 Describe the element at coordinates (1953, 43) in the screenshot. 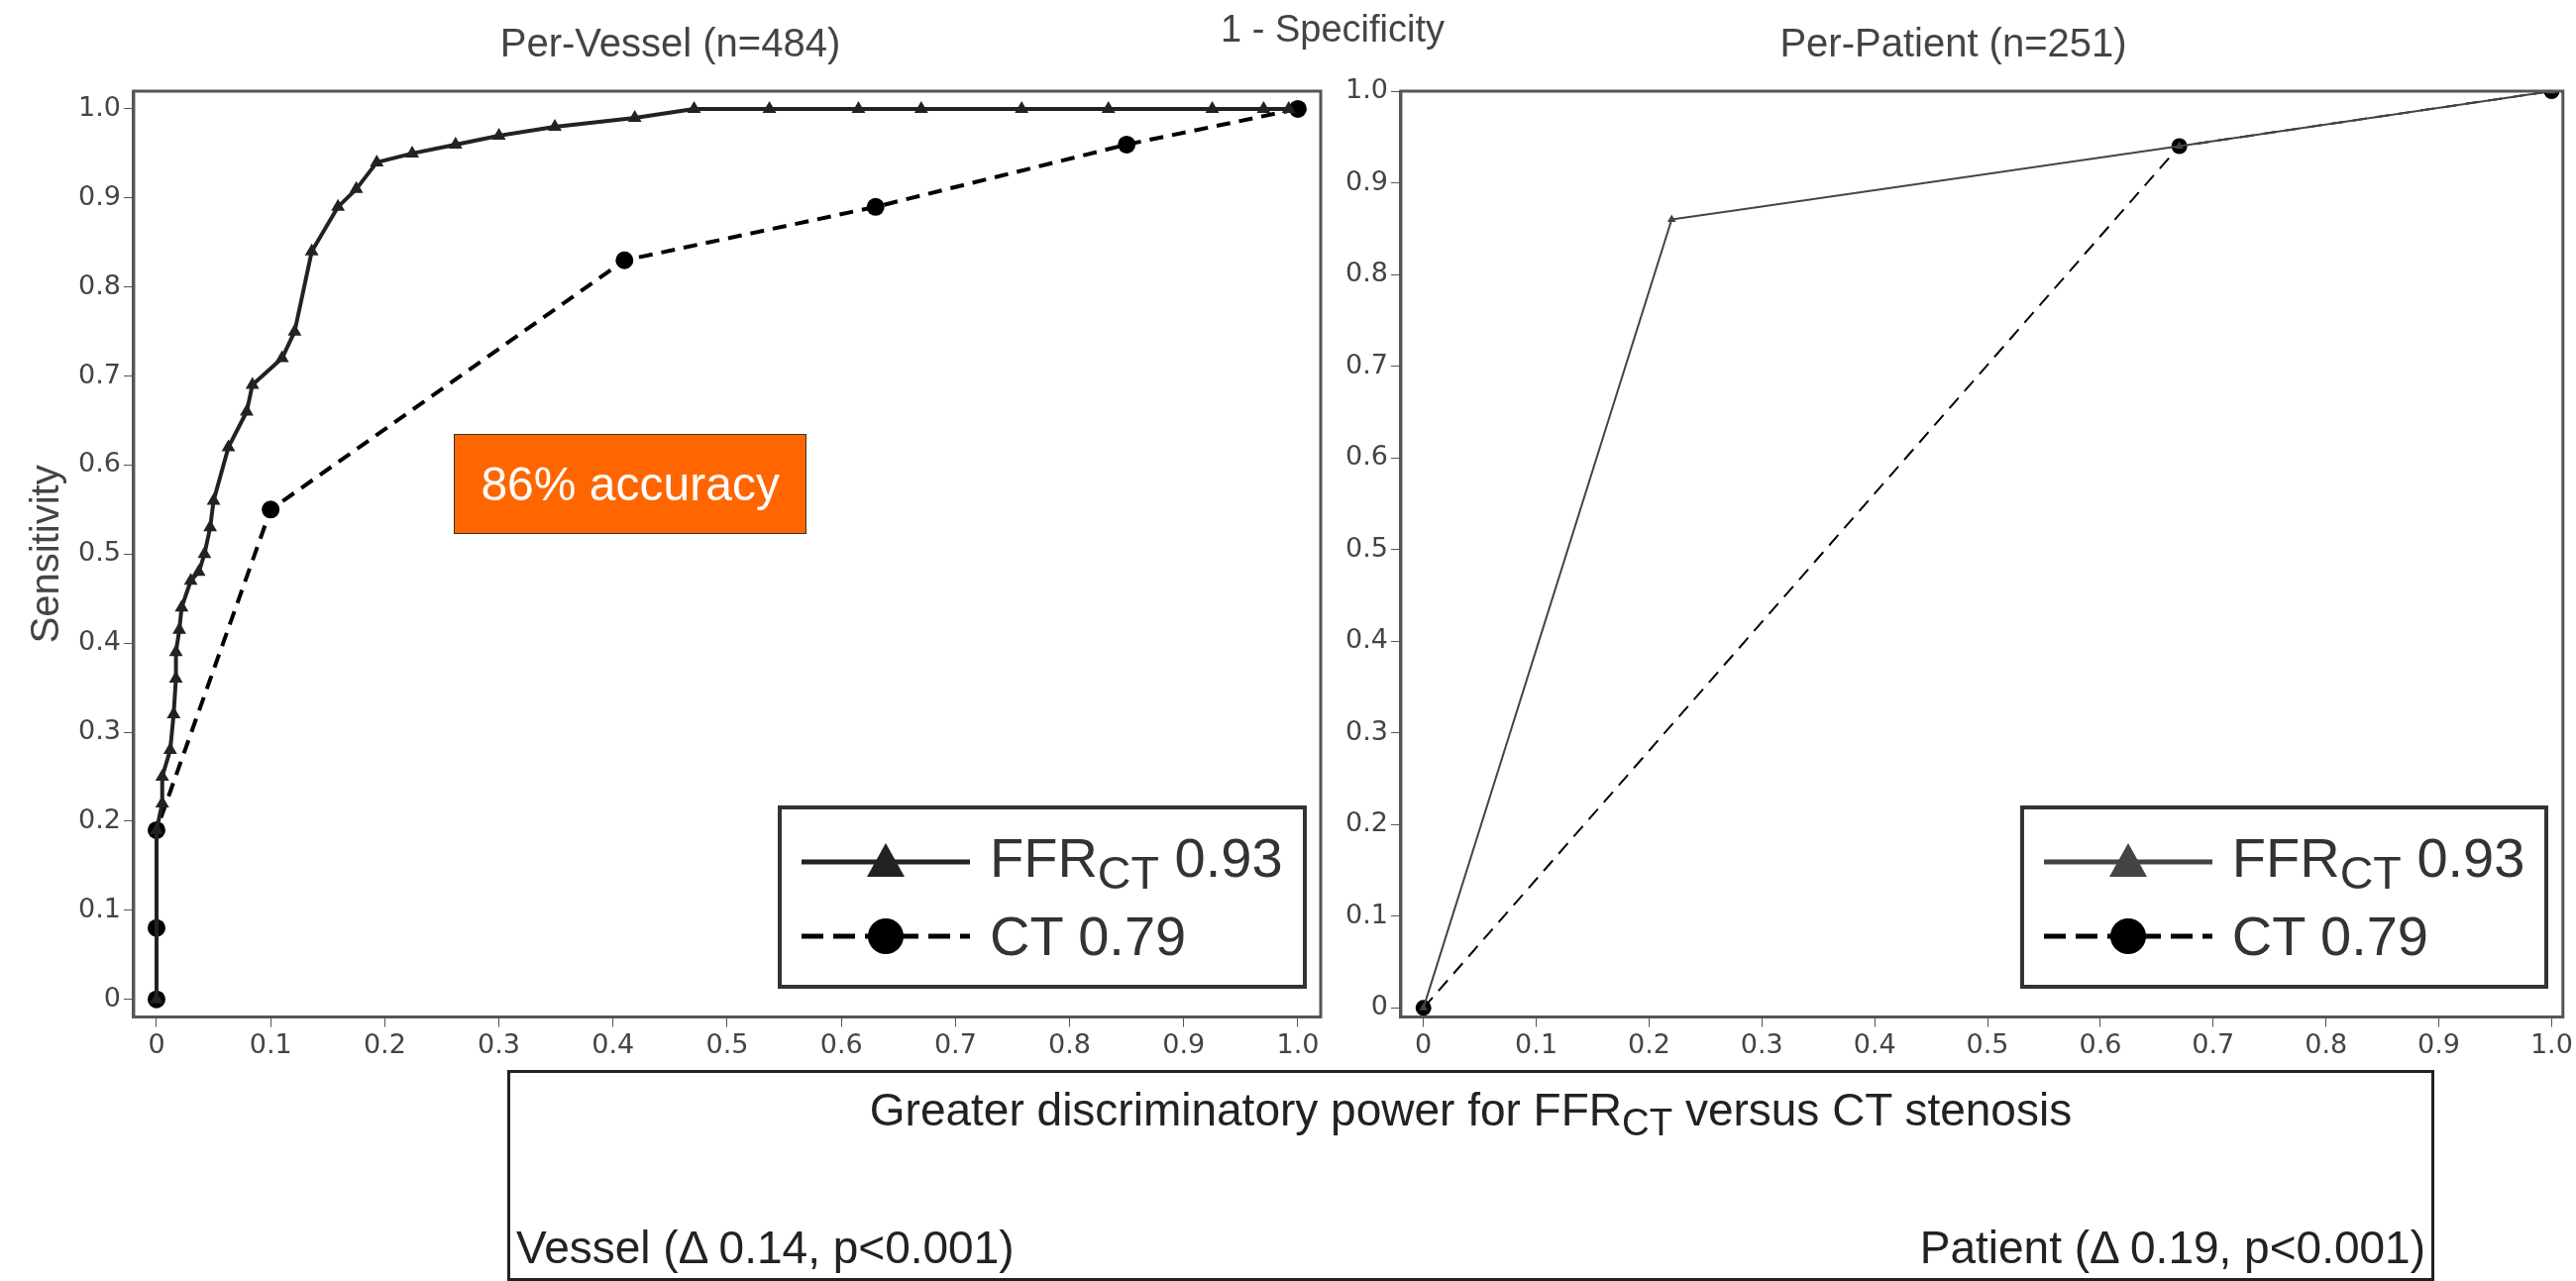

I see `chart-title: Per-Patient (n=251)` at that location.